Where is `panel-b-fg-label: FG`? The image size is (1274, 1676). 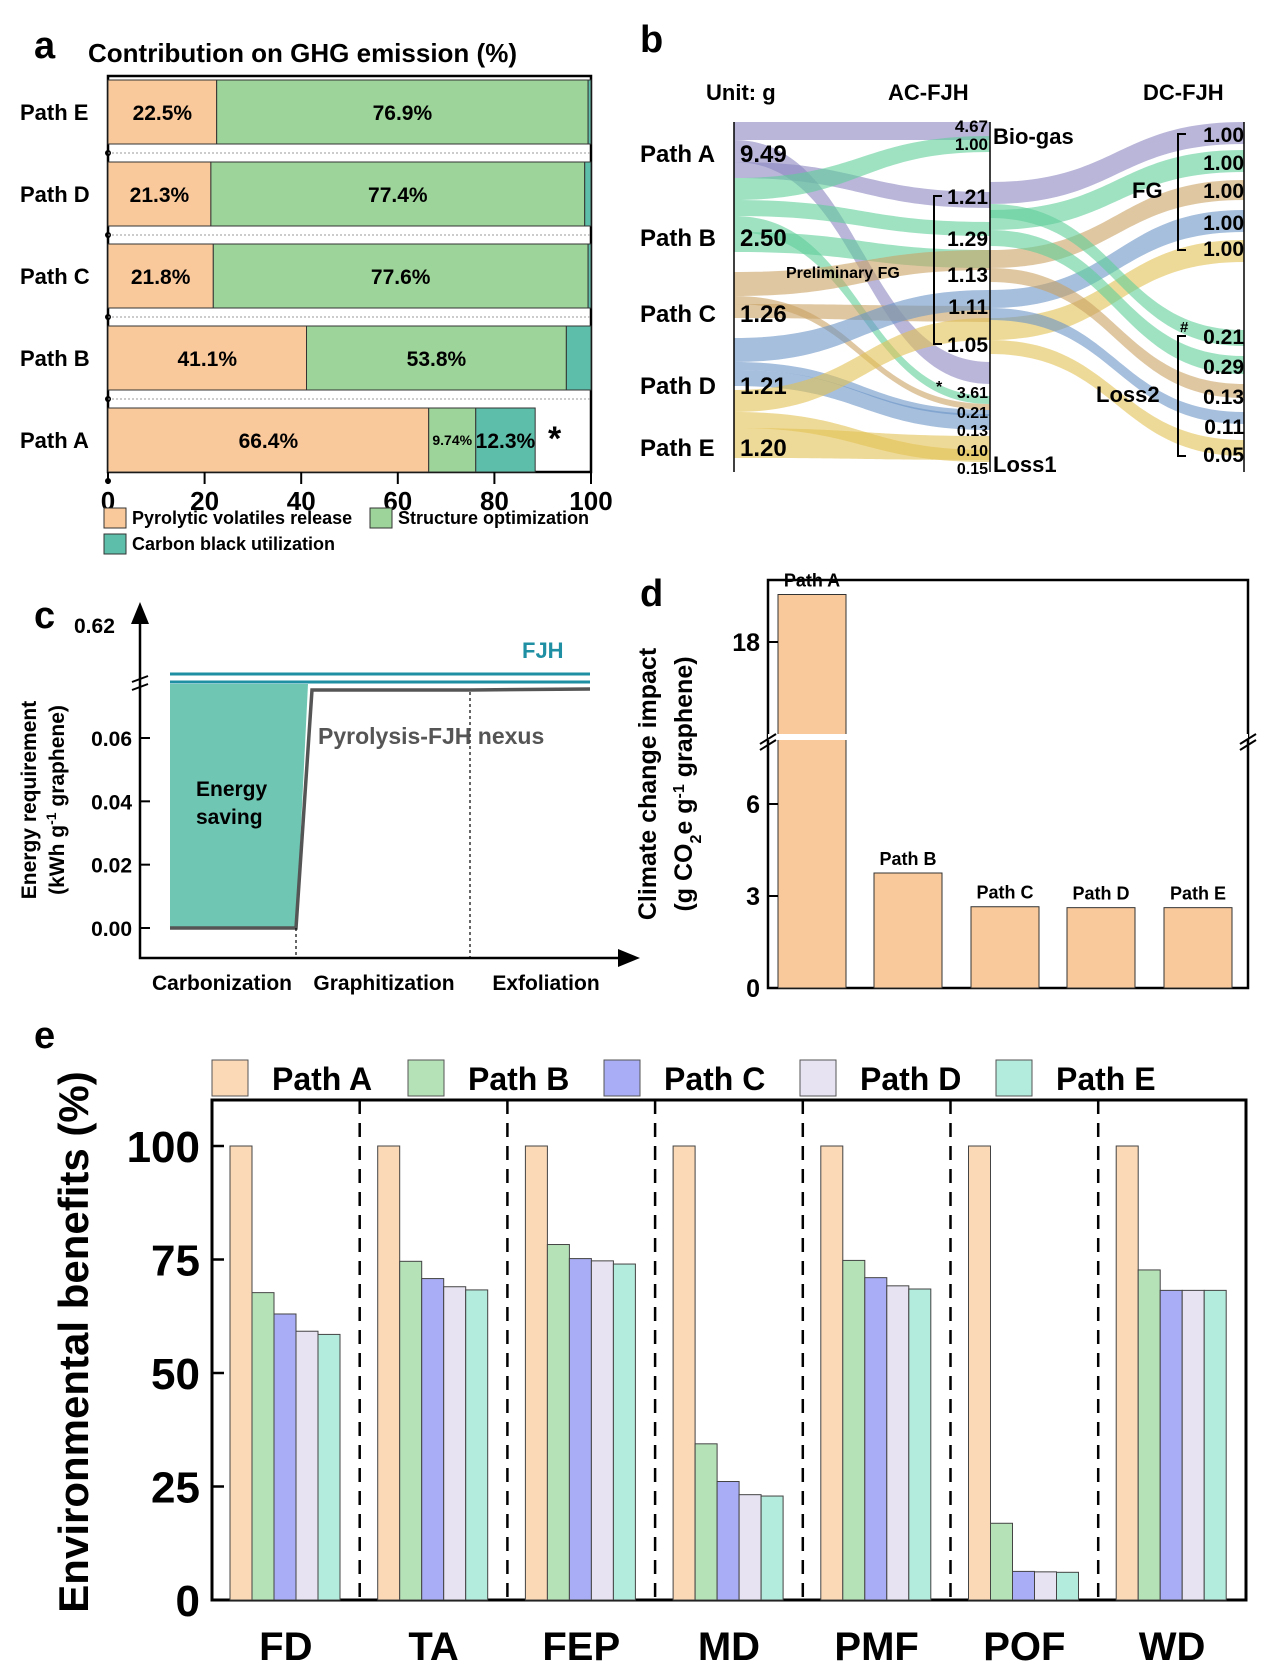
panel-b-fg-label: FG is located at coordinates (1147, 190).